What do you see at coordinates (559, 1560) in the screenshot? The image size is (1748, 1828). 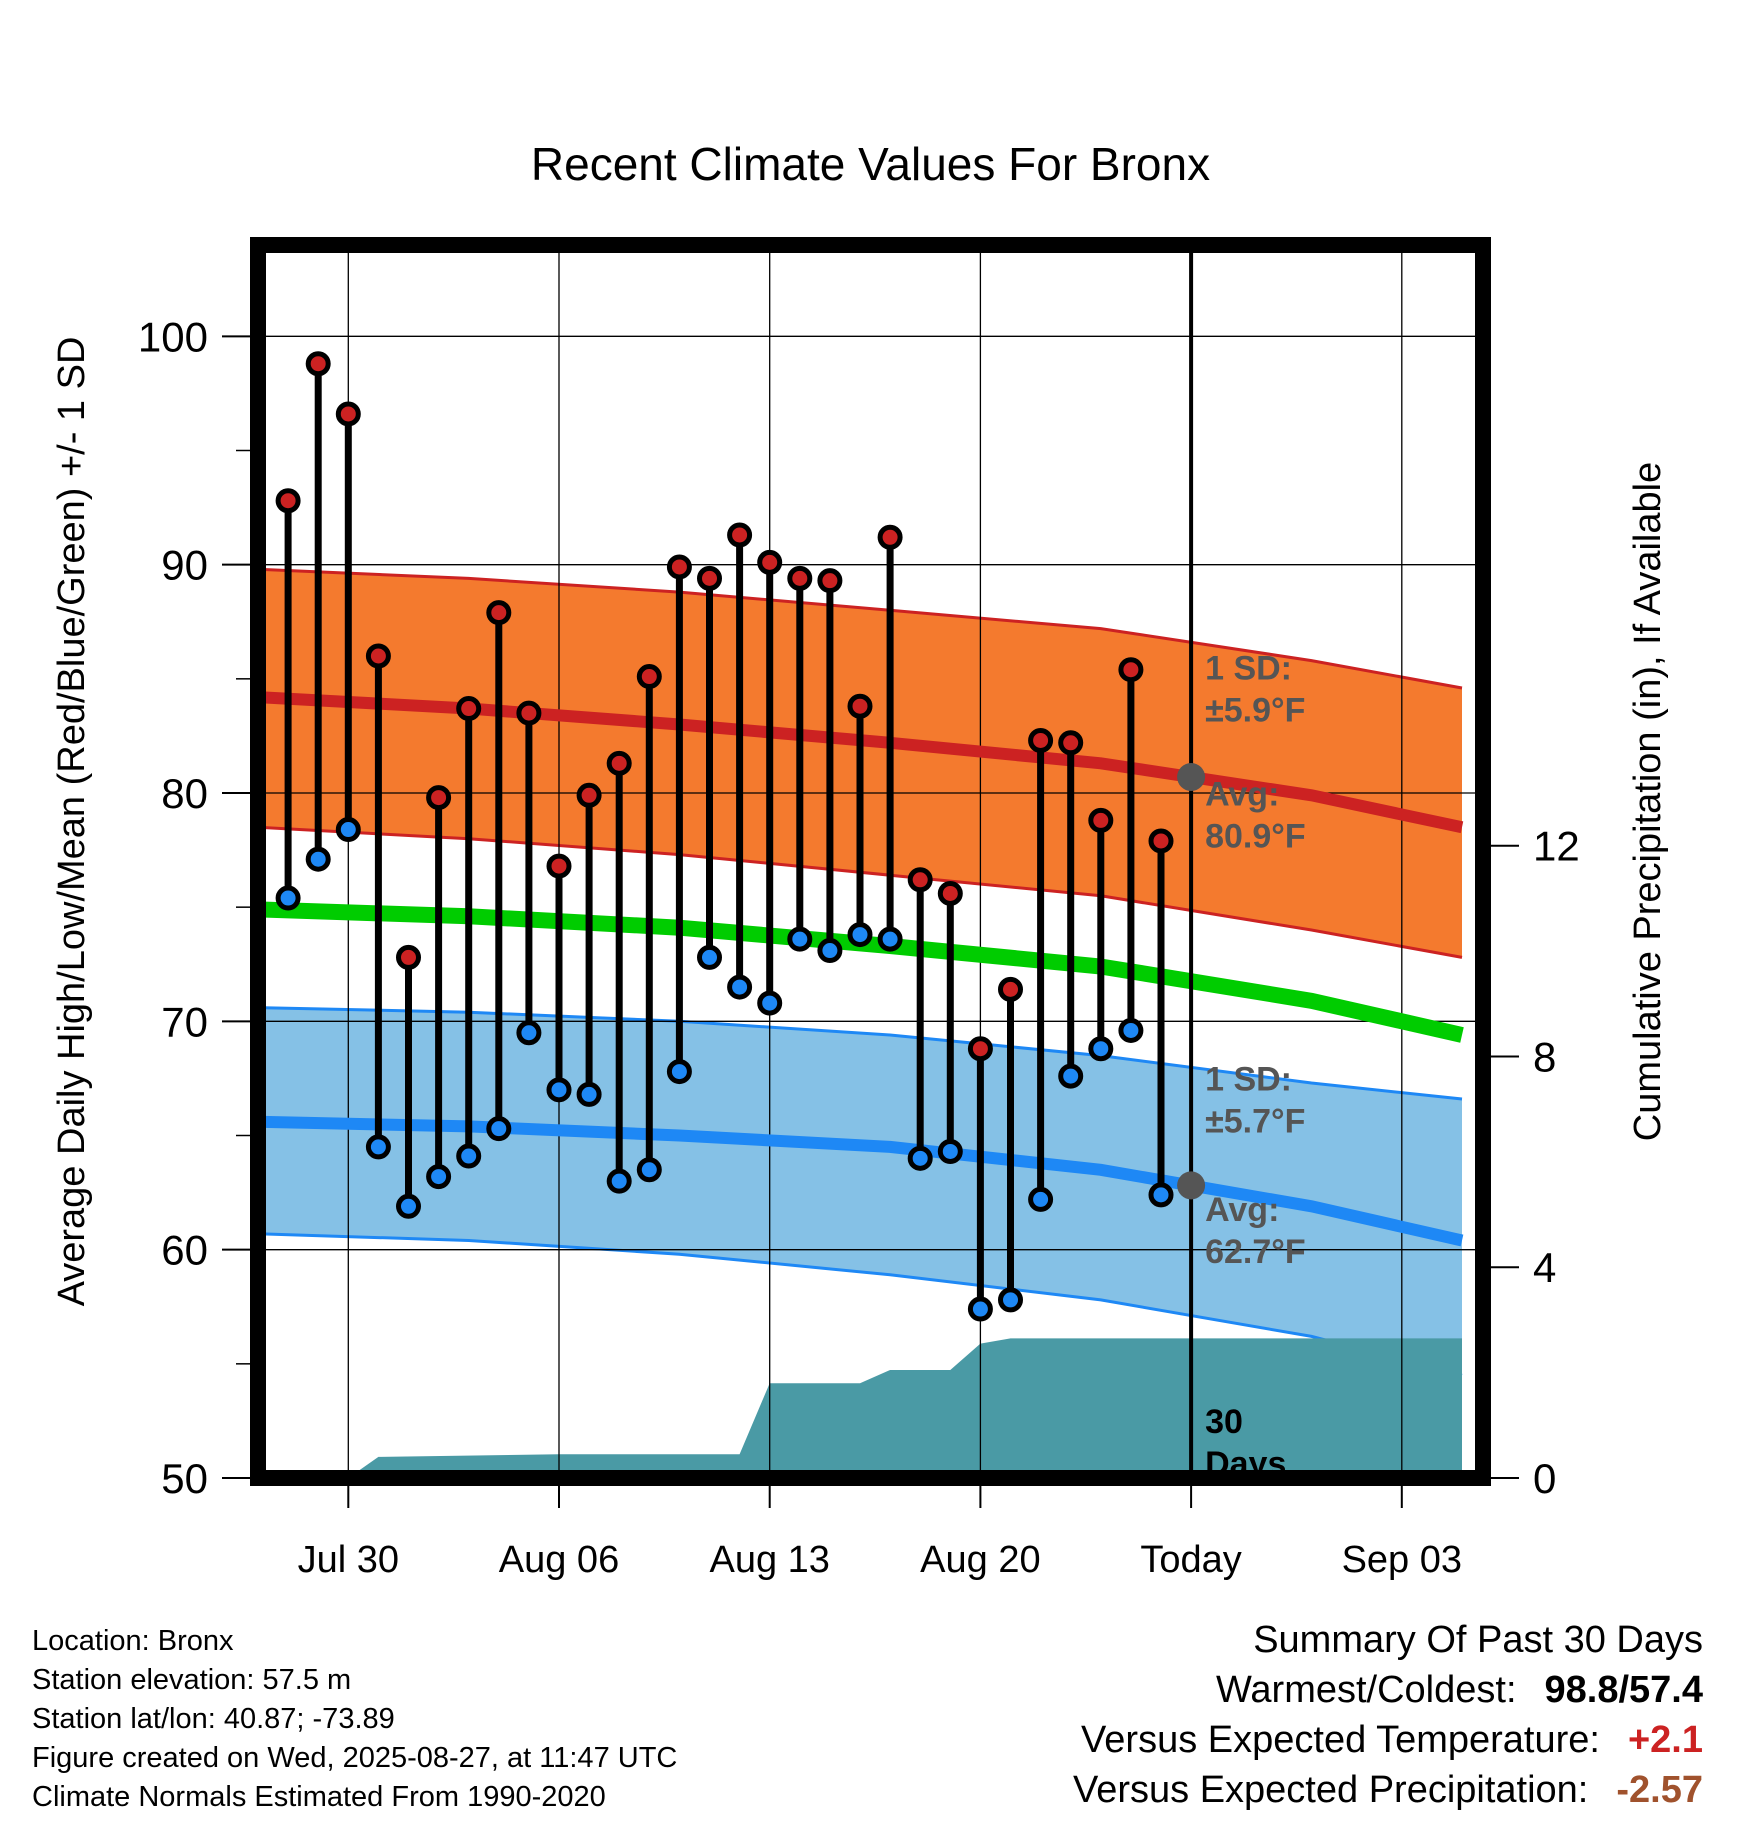 I see `x-tick-label: Aug 06` at bounding box center [559, 1560].